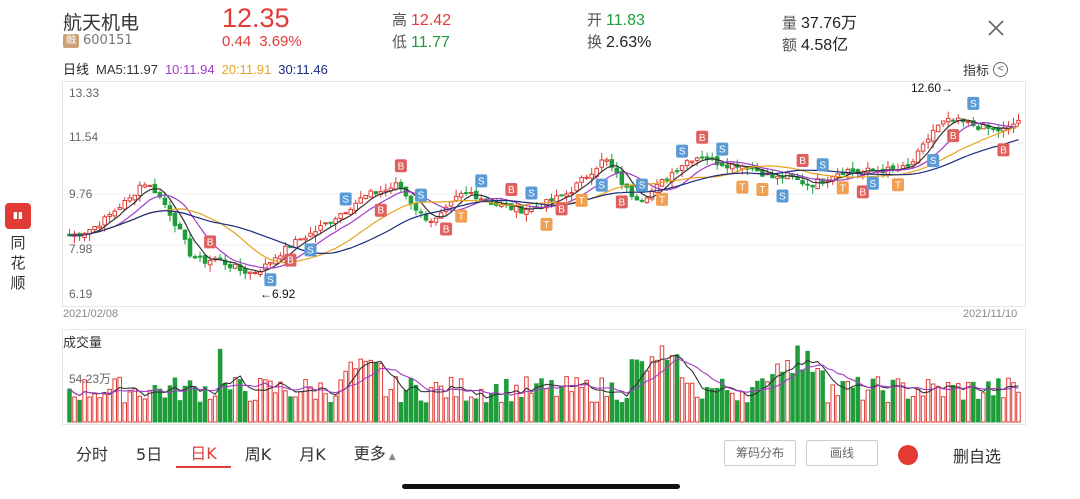 The image size is (1080, 499). I want to click on signal-label: S, so click(722, 150).